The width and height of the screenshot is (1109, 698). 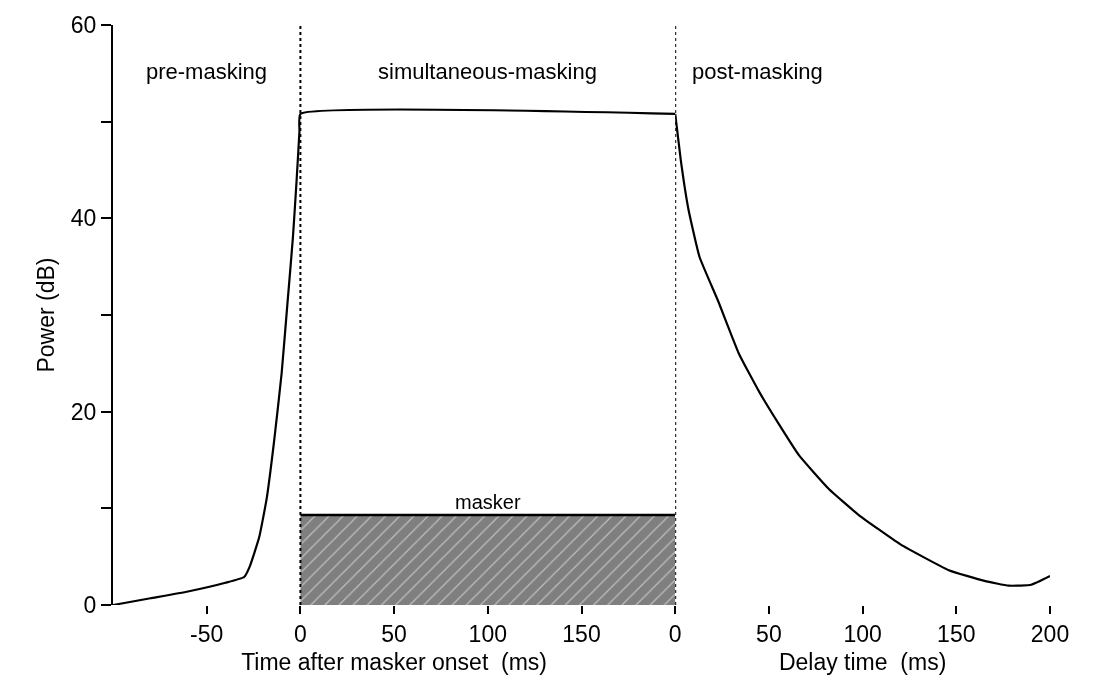 I want to click on series-label: masker, so click(x=488, y=502).